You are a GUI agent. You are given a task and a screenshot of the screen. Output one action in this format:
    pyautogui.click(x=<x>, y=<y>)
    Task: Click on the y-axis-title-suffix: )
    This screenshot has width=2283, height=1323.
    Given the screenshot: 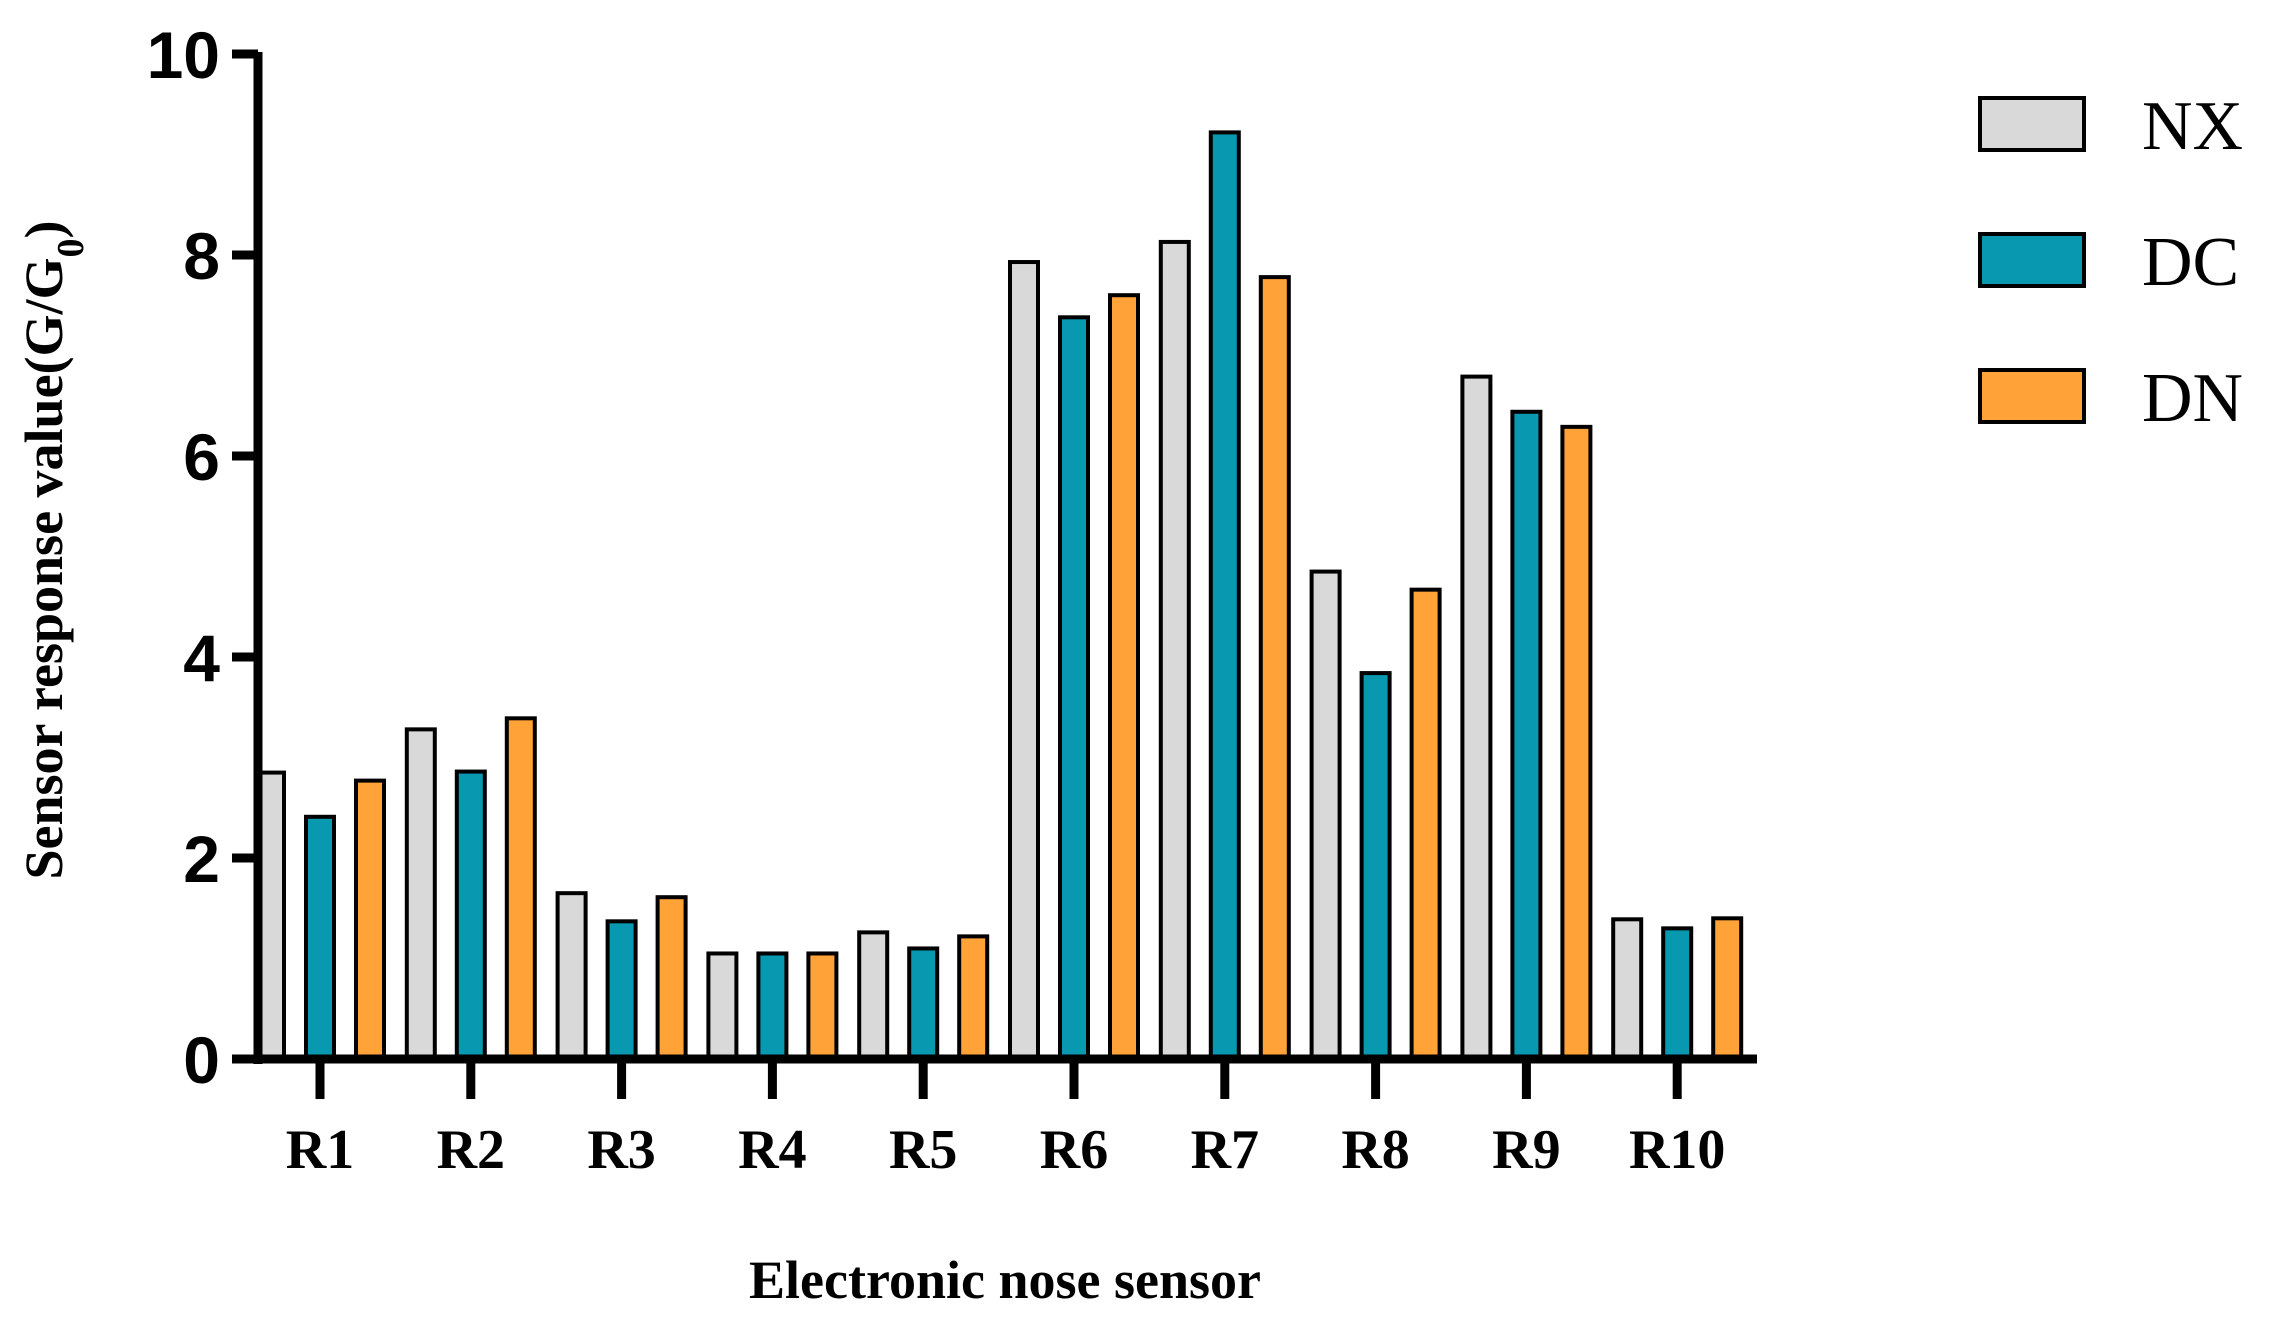 What is the action you would take?
    pyautogui.click(x=44, y=229)
    